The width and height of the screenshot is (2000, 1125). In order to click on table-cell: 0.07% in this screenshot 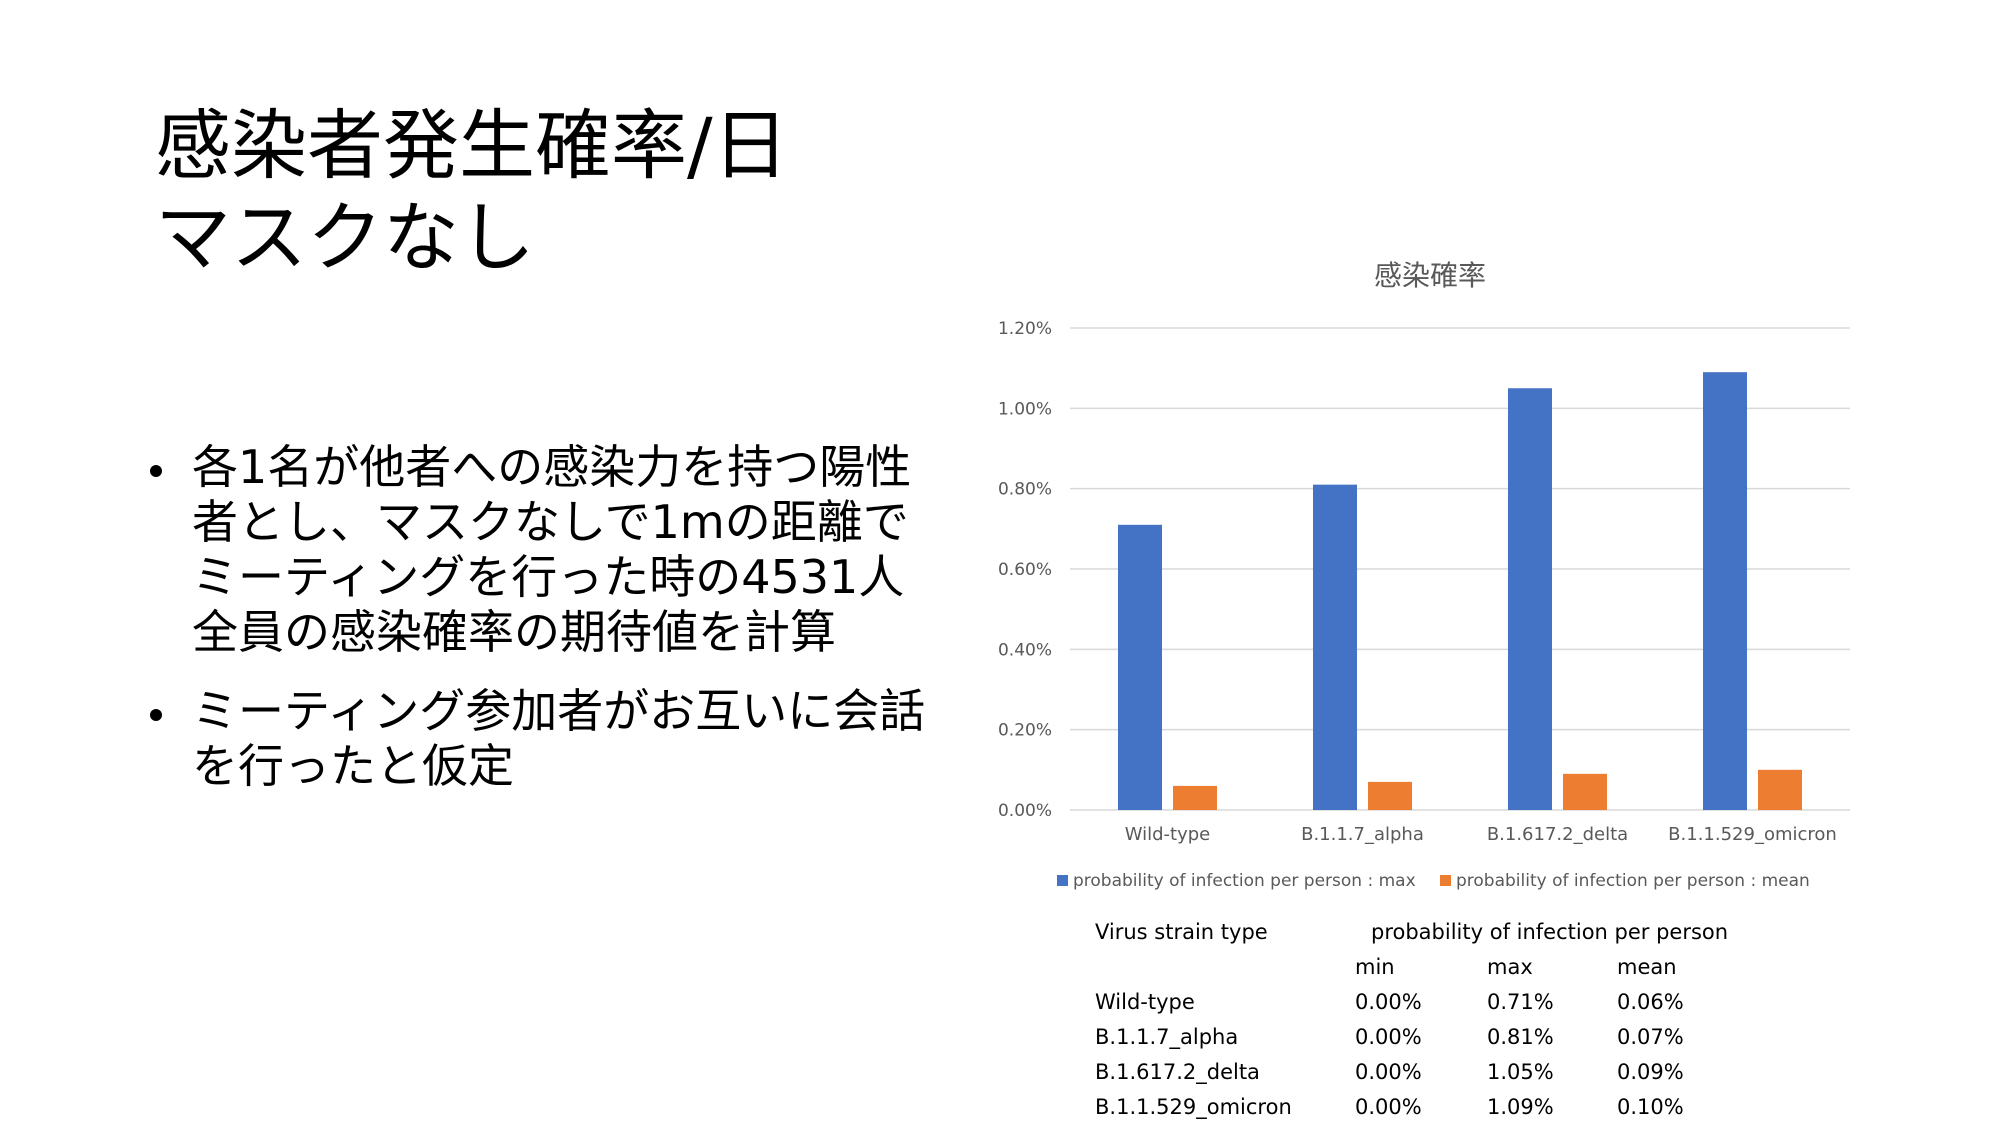, I will do `click(1650, 1036)`.